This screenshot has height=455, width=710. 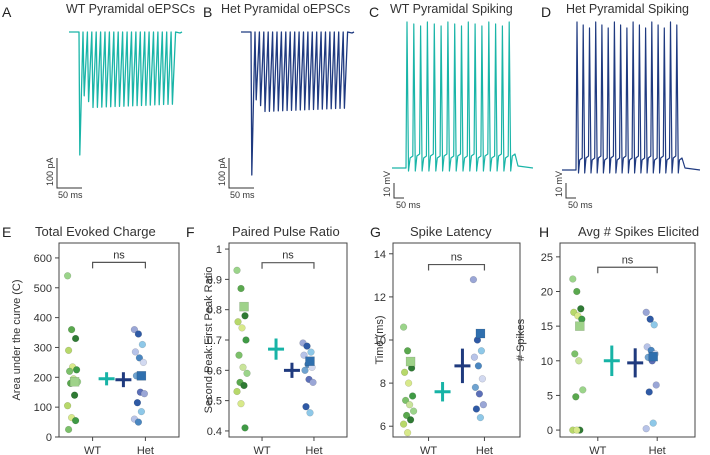 What do you see at coordinates (242, 195) in the screenshot?
I see `scale-bar-b-x-label: 50 ms` at bounding box center [242, 195].